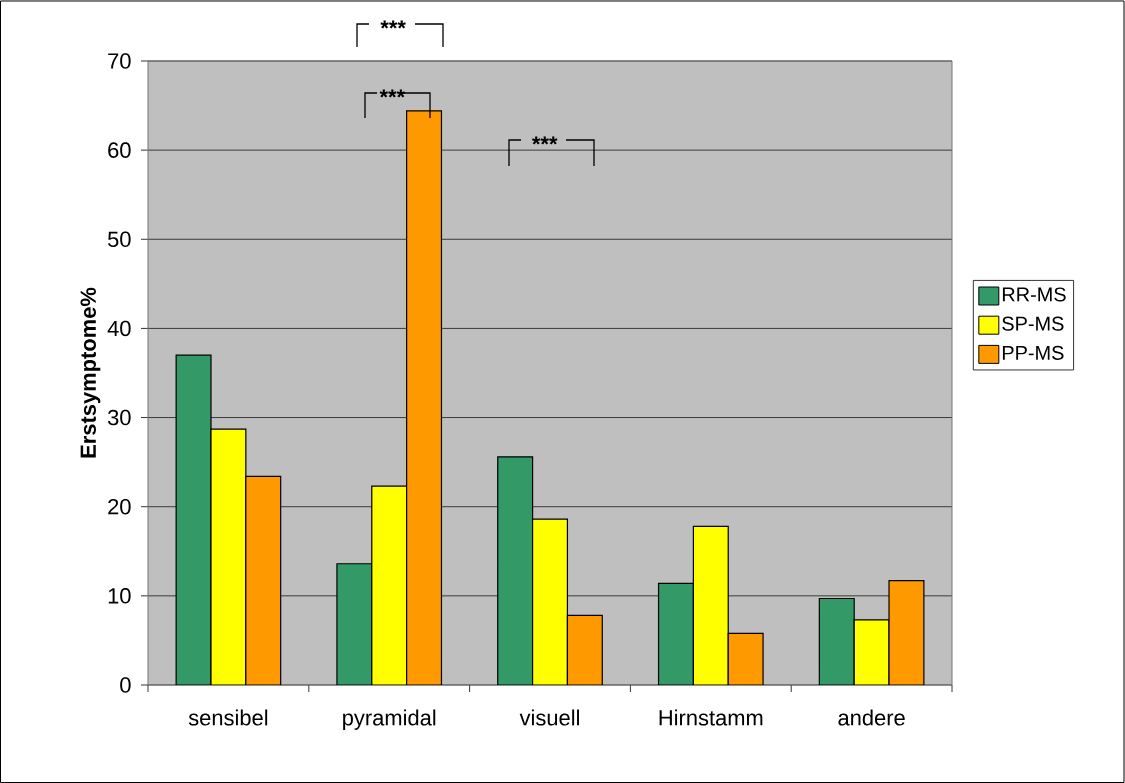 The width and height of the screenshot is (1125, 783). I want to click on y-tick-label: 60, so click(119, 150).